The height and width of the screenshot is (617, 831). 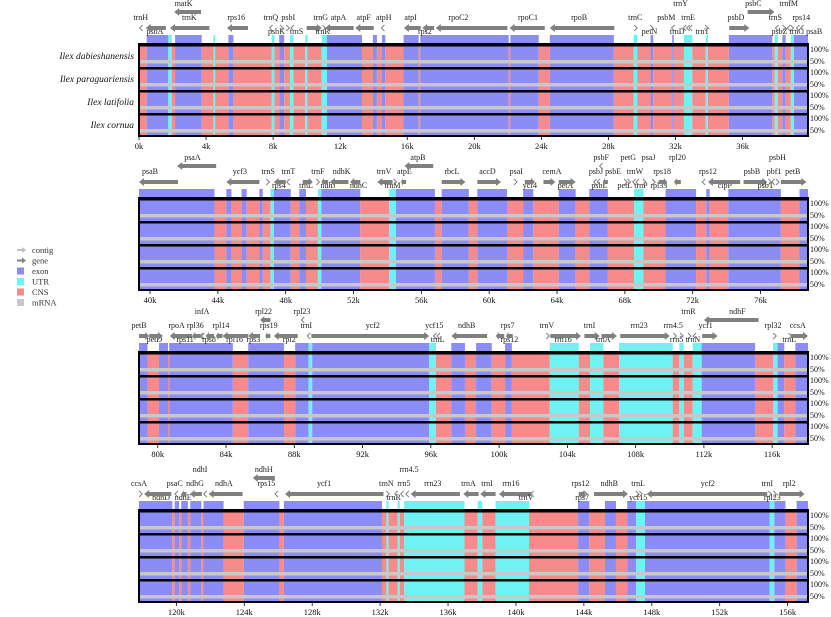 I want to click on gene-label: trnY, so click(x=680, y=4).